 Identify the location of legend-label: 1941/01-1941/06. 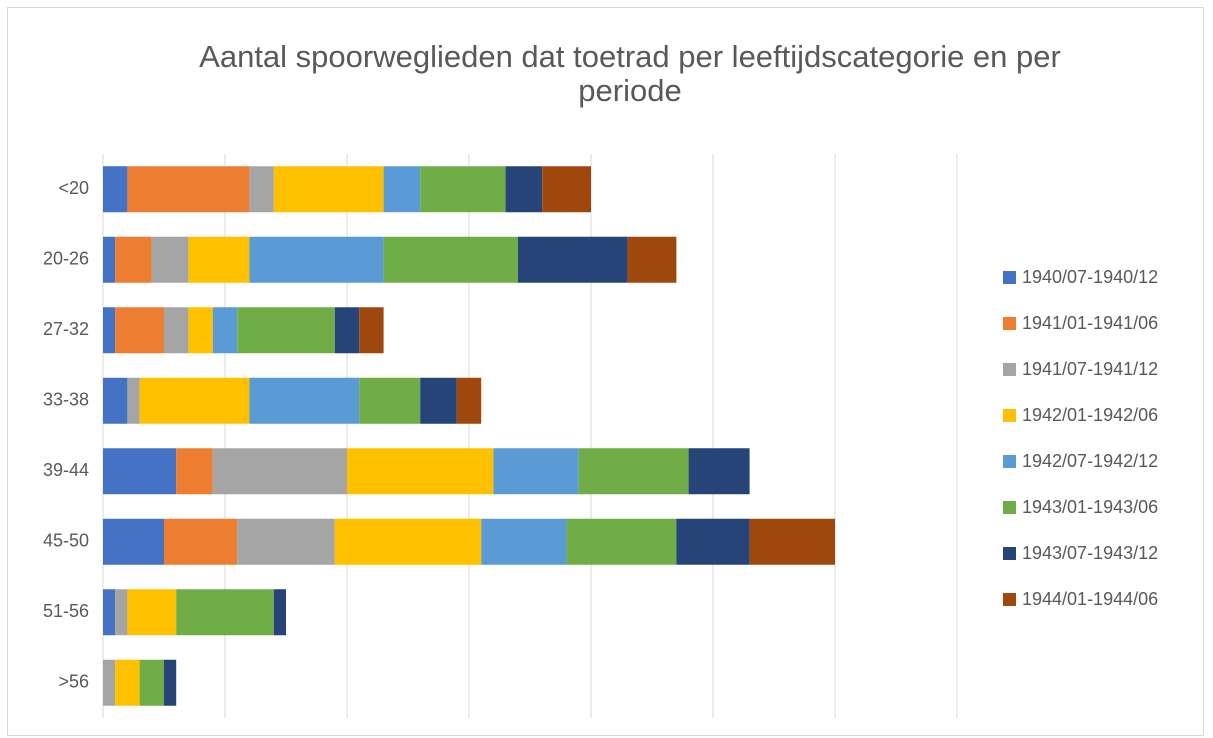
(1090, 323).